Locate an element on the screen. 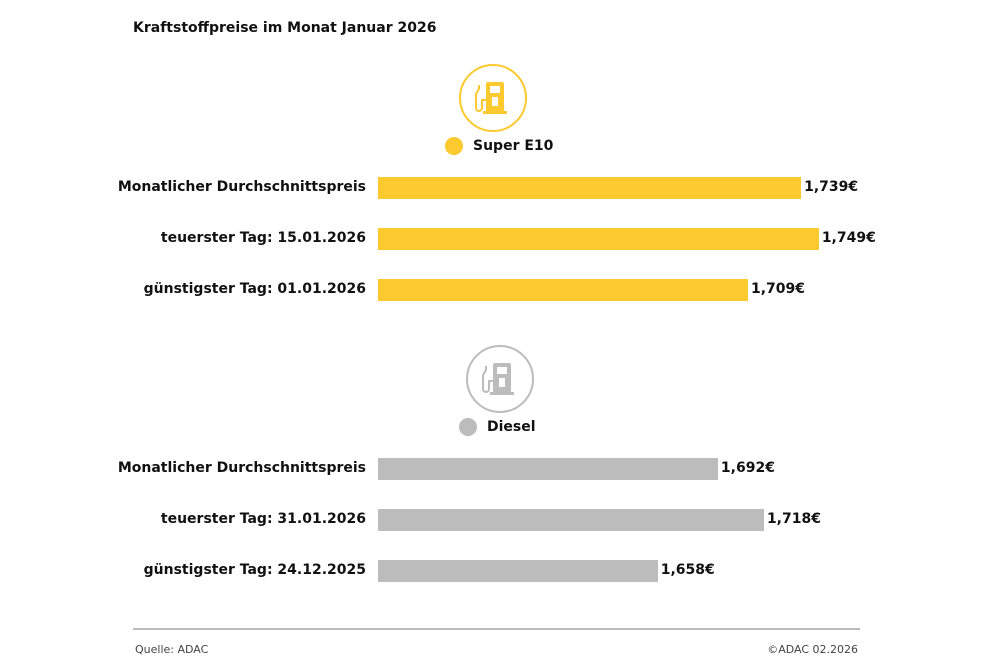  legend-label: Super E10 is located at coordinates (513, 146).